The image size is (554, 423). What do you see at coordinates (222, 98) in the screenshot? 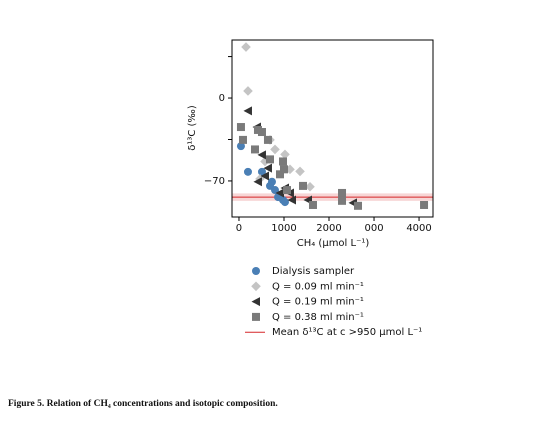
I see `y-tick-label: 0` at bounding box center [222, 98].